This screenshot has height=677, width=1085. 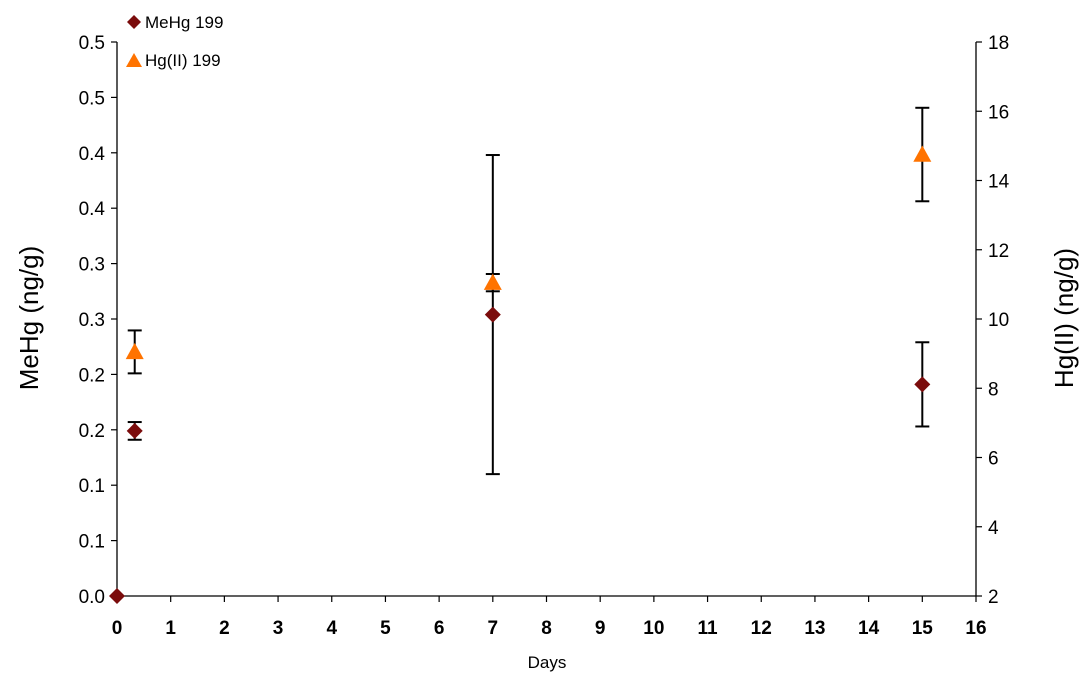 I want to click on x-tick-label: 13, so click(x=814, y=628).